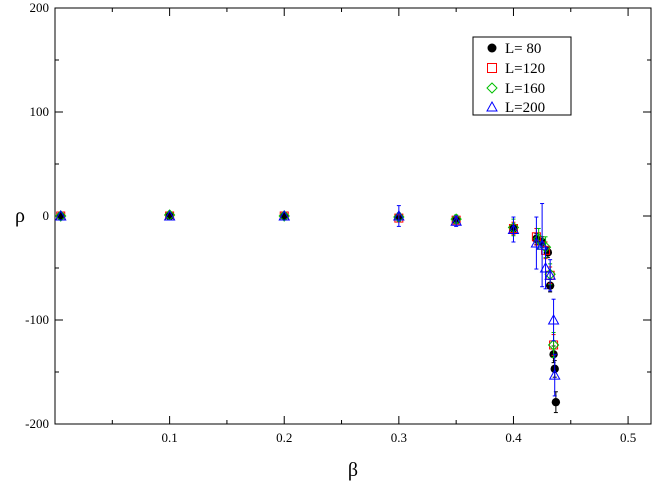 This screenshot has height=484, width=654. What do you see at coordinates (556, 402) in the screenshot?
I see `series-1-point` at bounding box center [556, 402].